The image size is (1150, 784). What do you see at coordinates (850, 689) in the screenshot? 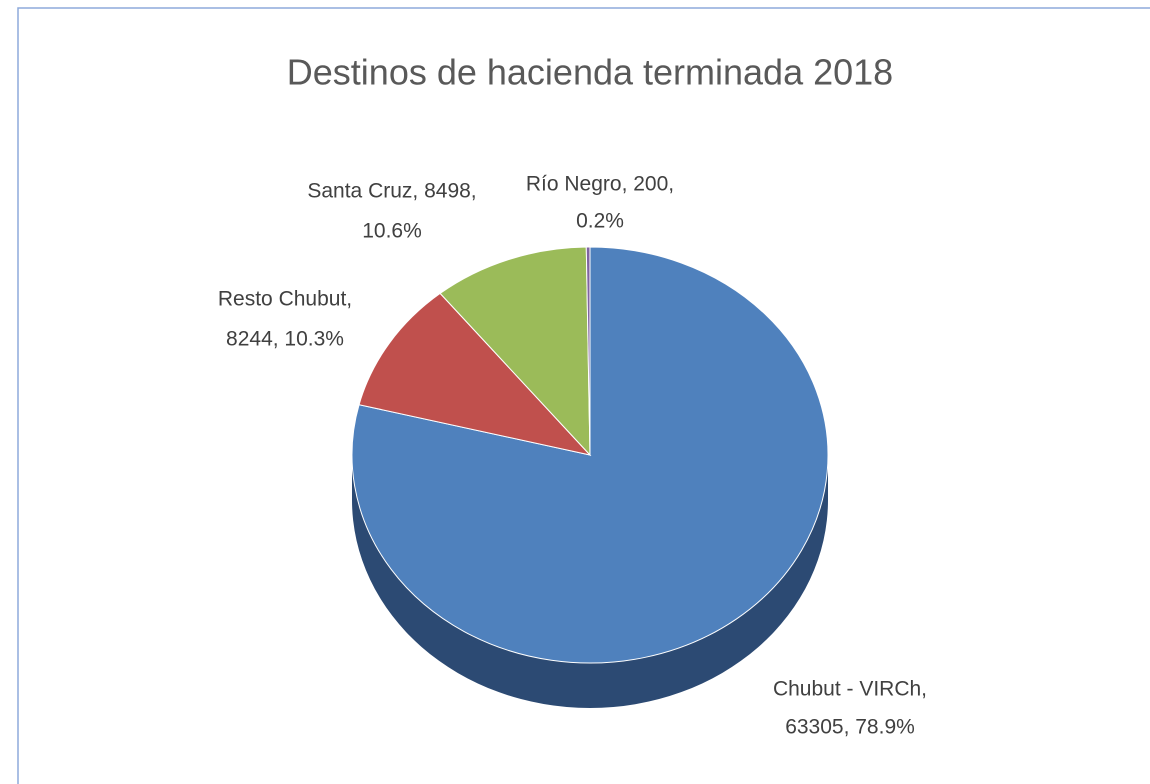
I see `data-label: Chubut - VIRCh,` at bounding box center [850, 689].